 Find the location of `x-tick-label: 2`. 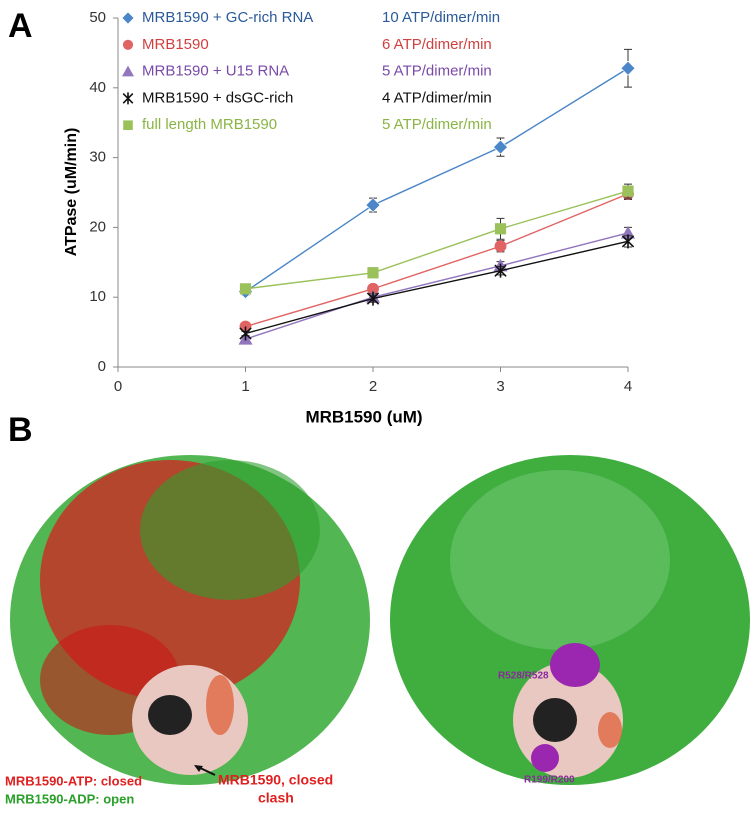

x-tick-label: 2 is located at coordinates (373, 386).